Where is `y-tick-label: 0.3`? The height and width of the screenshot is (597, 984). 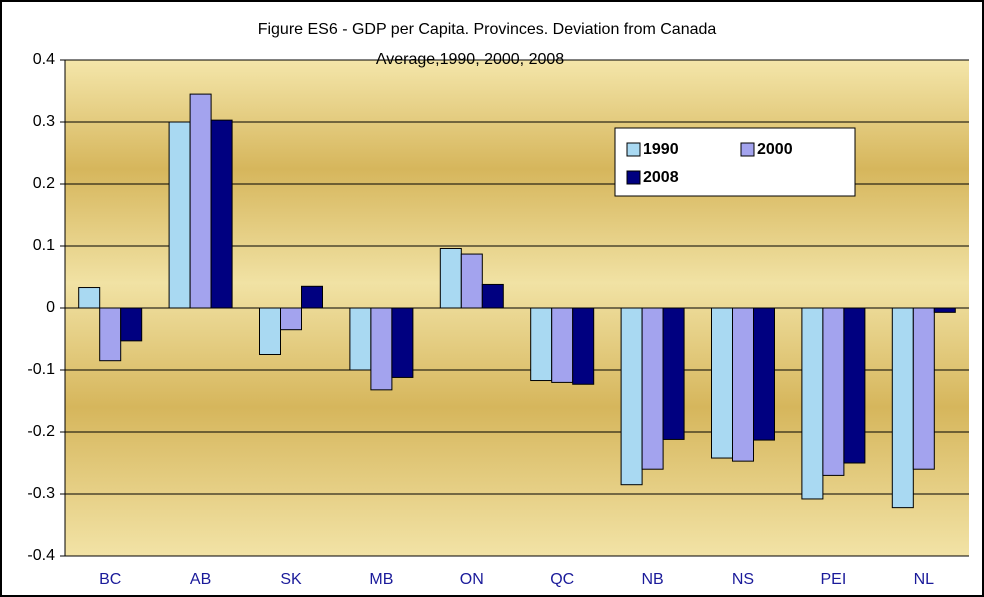
y-tick-label: 0.3 is located at coordinates (44, 121).